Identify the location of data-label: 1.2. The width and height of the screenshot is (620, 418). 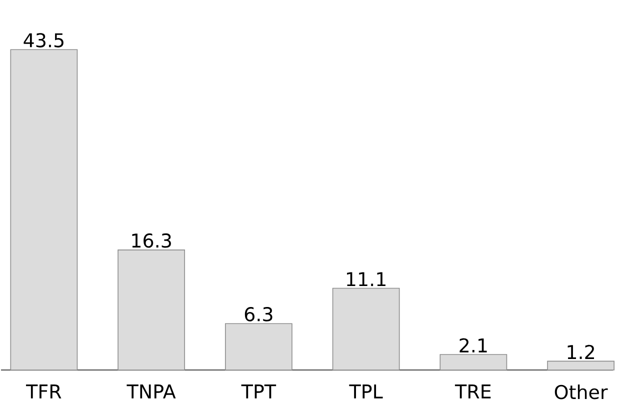
(581, 351).